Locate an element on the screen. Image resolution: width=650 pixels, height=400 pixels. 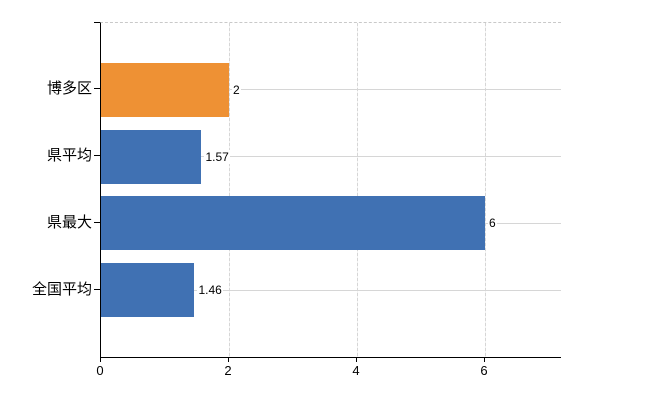
bar-value-label: 1.46 is located at coordinates (210, 290).